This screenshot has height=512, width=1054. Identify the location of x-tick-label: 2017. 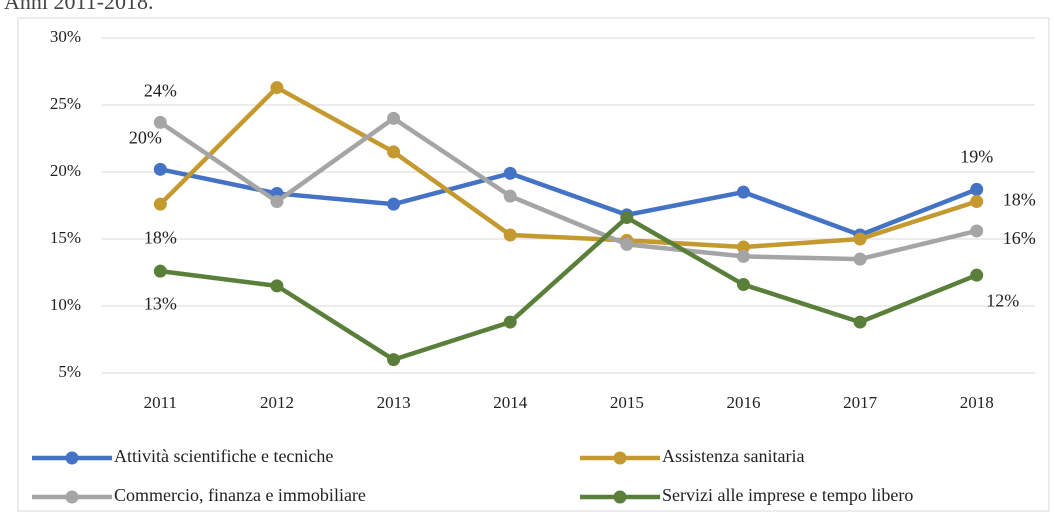
(860, 402).